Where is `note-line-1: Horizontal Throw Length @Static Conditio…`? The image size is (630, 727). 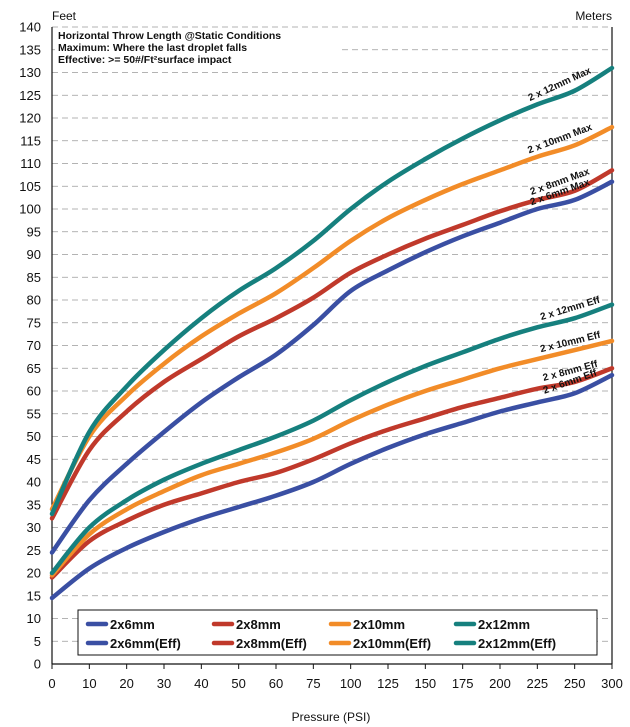 note-line-1: Horizontal Throw Length @Static Conditio… is located at coordinates (169, 36).